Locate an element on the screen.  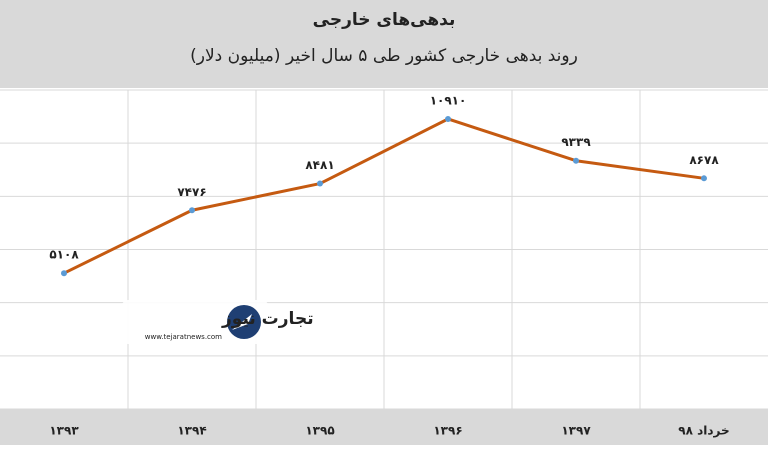
value-label: ۷۴۷۶ is located at coordinates (191, 192).